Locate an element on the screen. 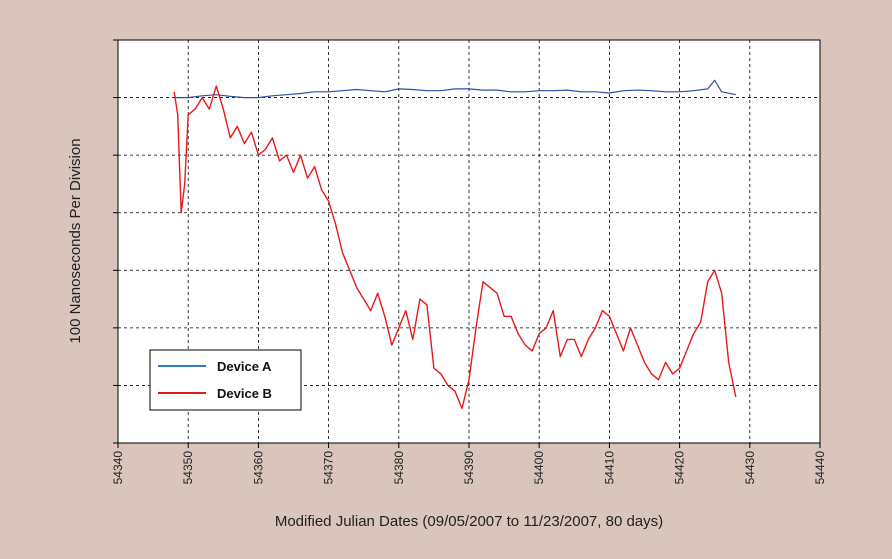  y-axis-ticks is located at coordinates (115, 241).